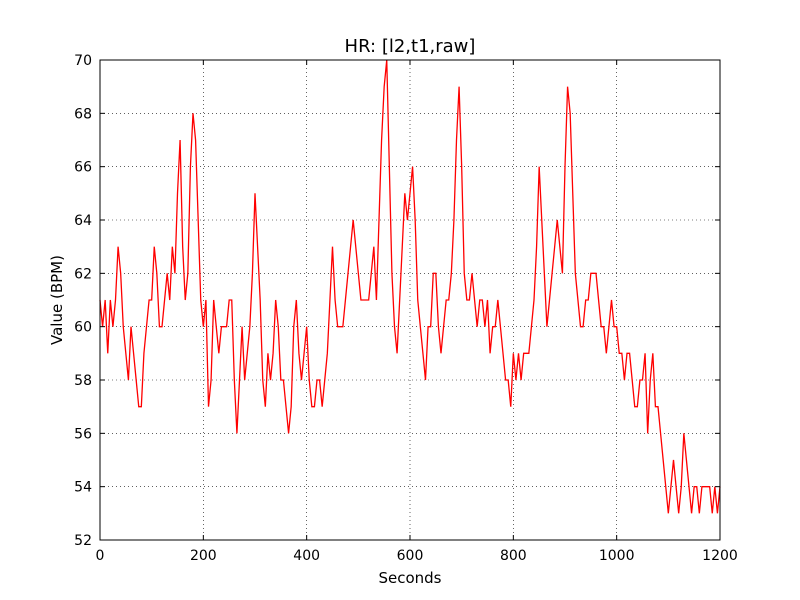 Image resolution: width=800 pixels, height=600 pixels. Describe the element at coordinates (83, 381) in the screenshot. I see `y-tick-label: 58` at that location.